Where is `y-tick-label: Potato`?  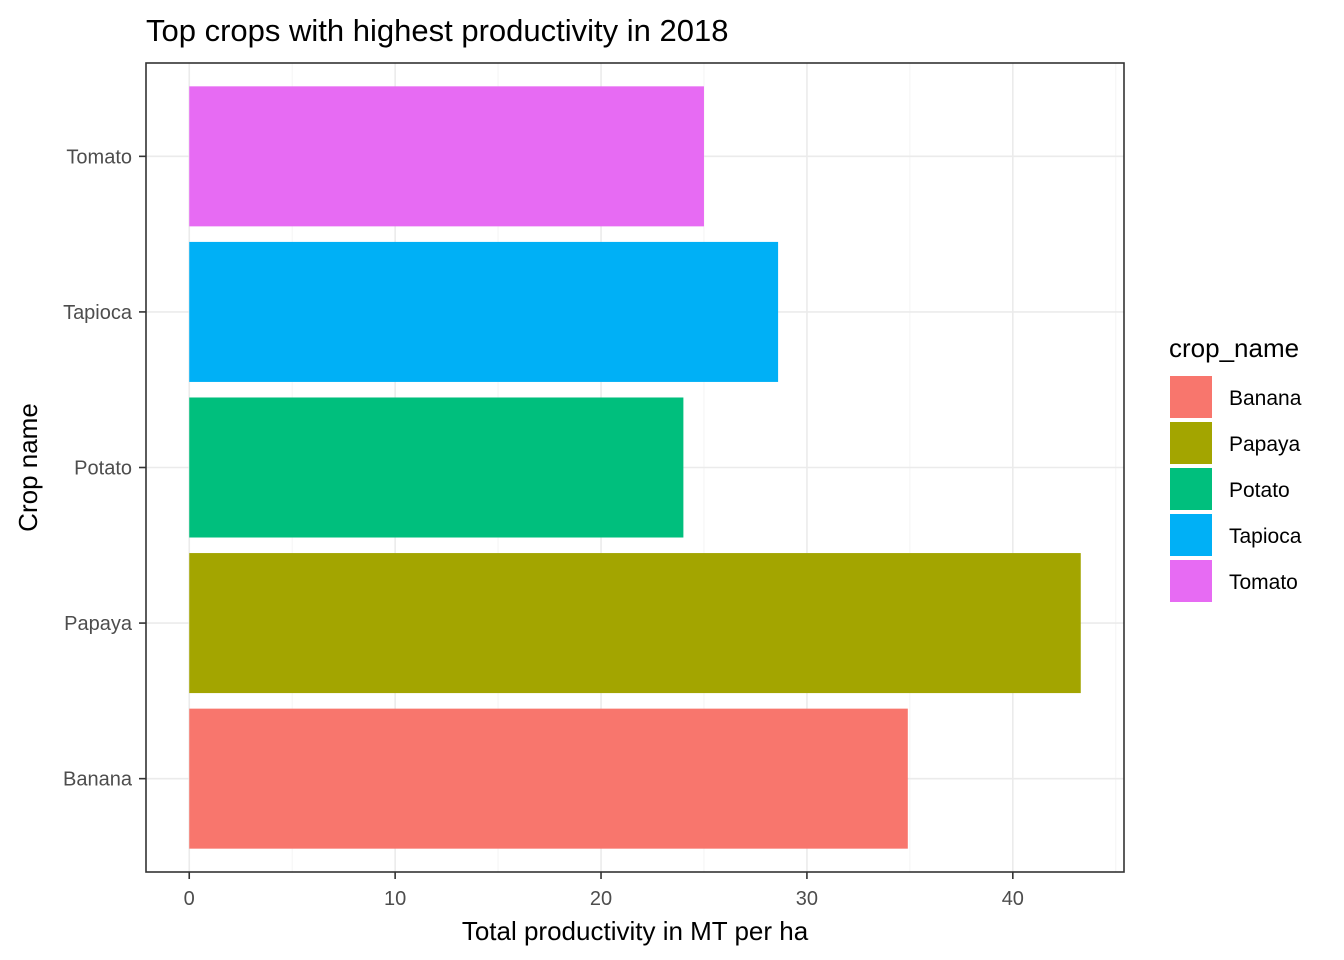
y-tick-label: Potato is located at coordinates (103, 469).